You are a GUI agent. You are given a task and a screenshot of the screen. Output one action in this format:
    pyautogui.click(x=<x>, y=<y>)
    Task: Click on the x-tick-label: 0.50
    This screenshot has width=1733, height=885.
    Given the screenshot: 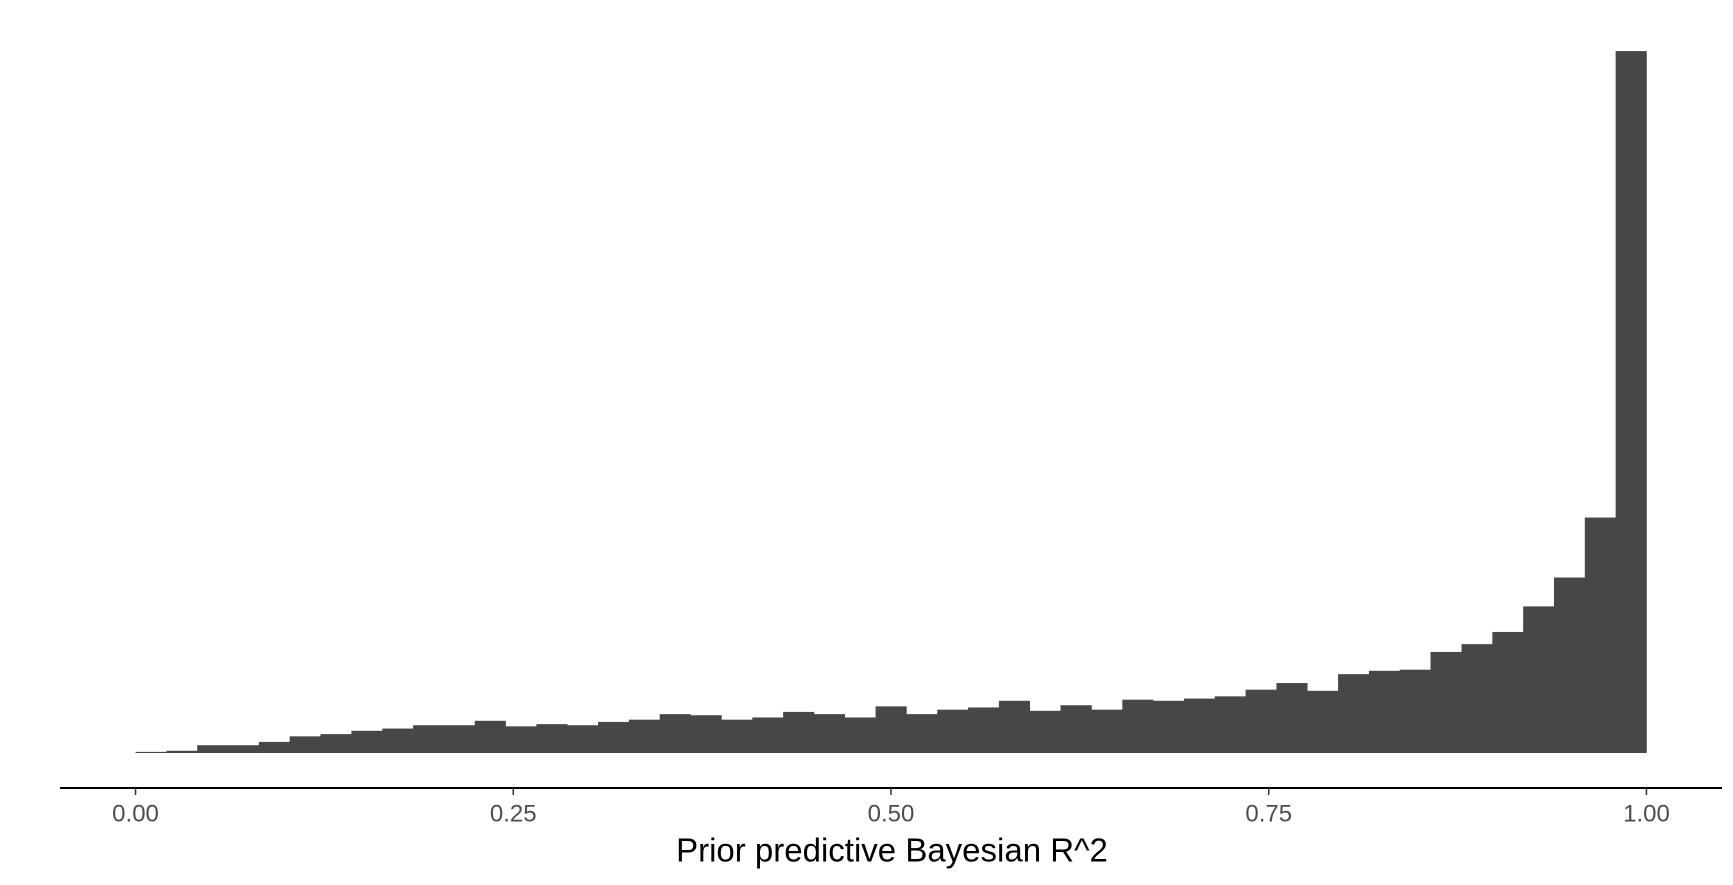 What is the action you would take?
    pyautogui.click(x=891, y=813)
    